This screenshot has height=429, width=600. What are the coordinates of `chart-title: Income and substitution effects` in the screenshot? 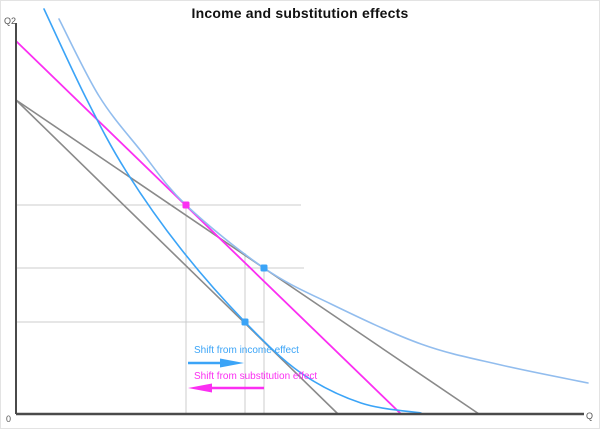 It's located at (300, 13).